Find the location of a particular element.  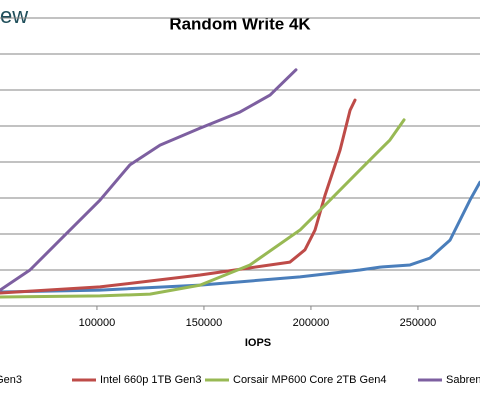

chart-title: Random Write 4K is located at coordinates (240, 23).